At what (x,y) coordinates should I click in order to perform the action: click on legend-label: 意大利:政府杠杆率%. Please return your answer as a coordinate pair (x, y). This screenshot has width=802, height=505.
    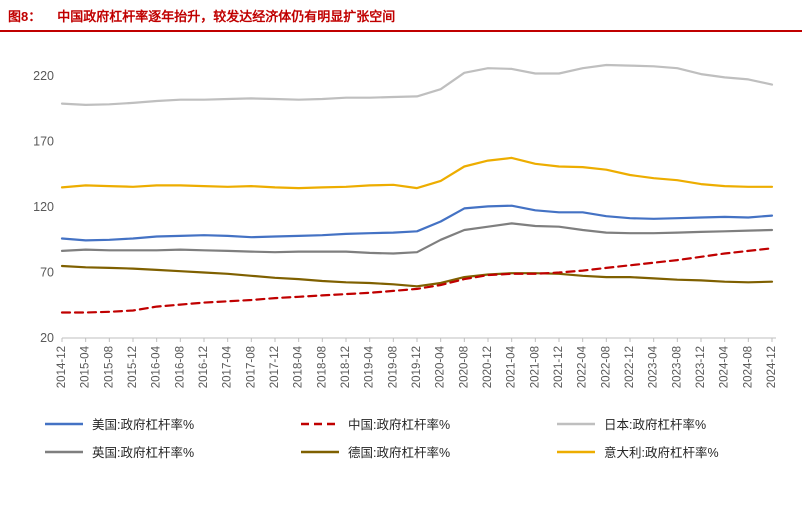
    Looking at the image, I should click on (661, 453).